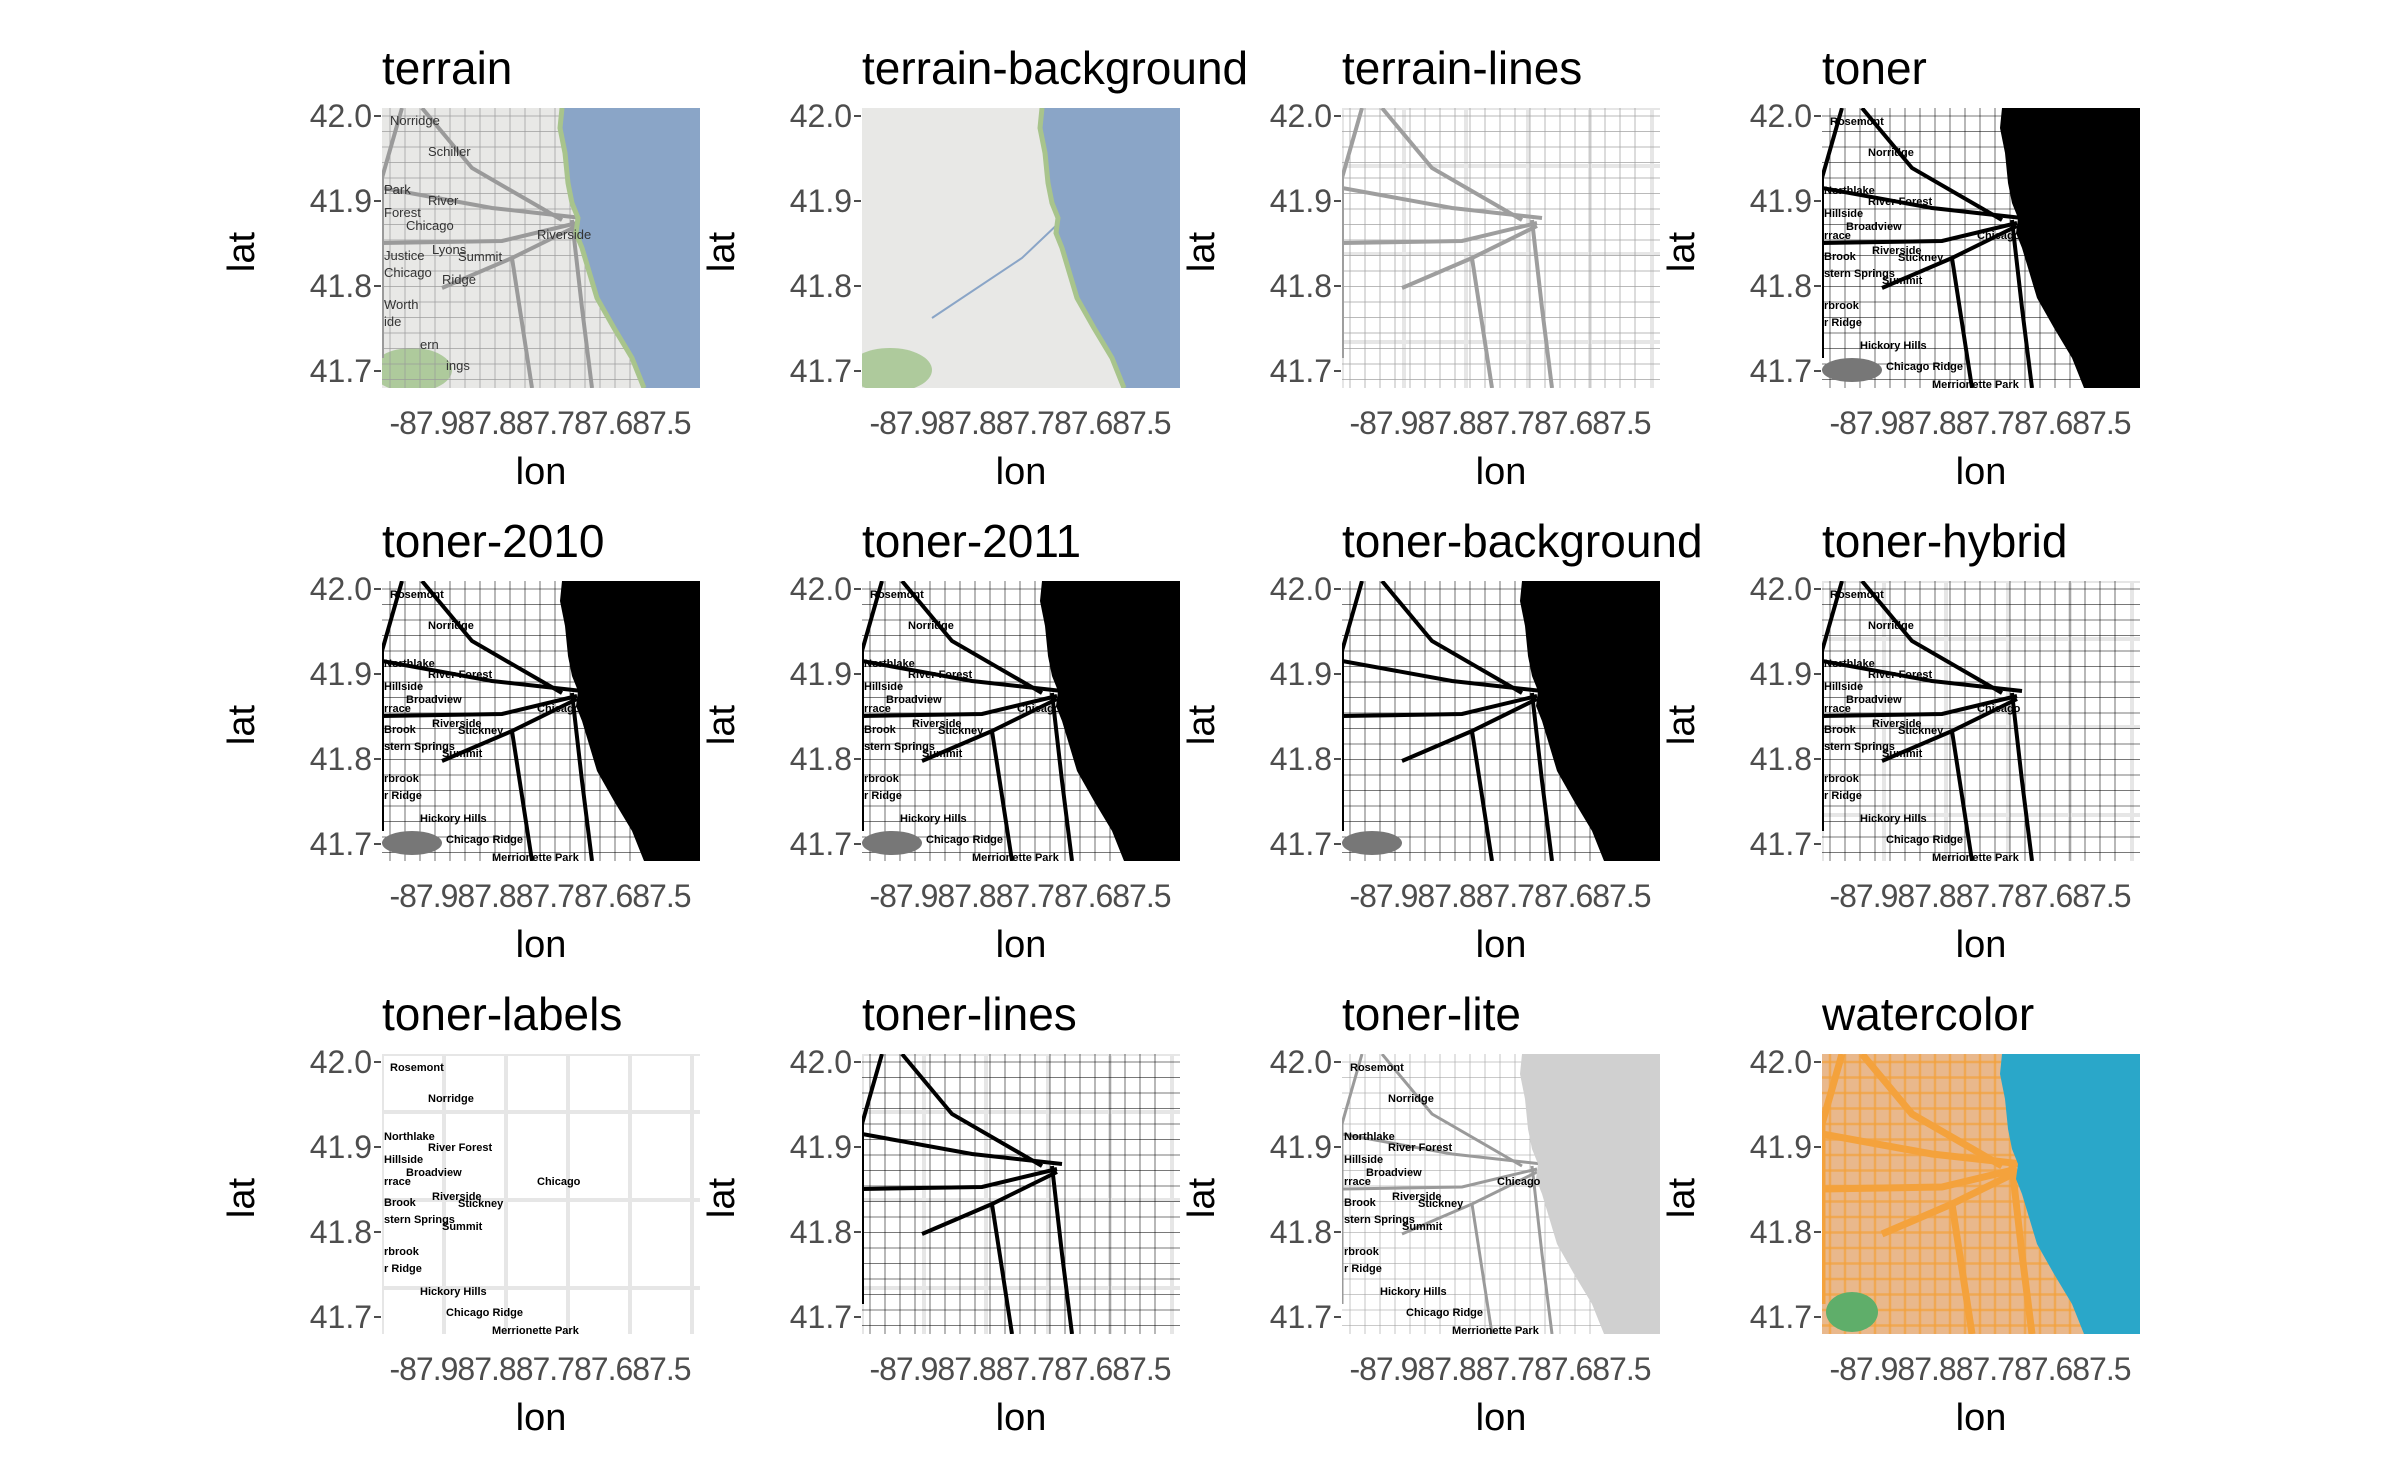  Describe the element at coordinates (1496, 1329) in the screenshot. I see `place-label: Merrionette Park` at that location.